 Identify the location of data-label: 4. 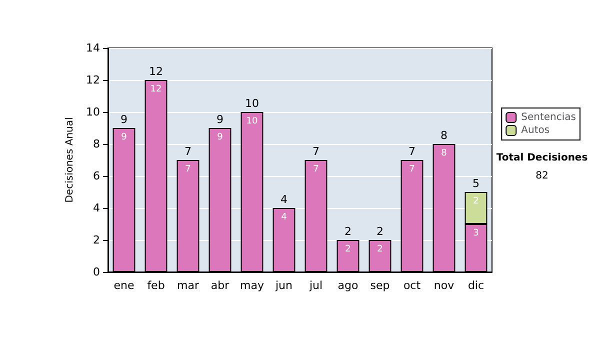
(284, 217).